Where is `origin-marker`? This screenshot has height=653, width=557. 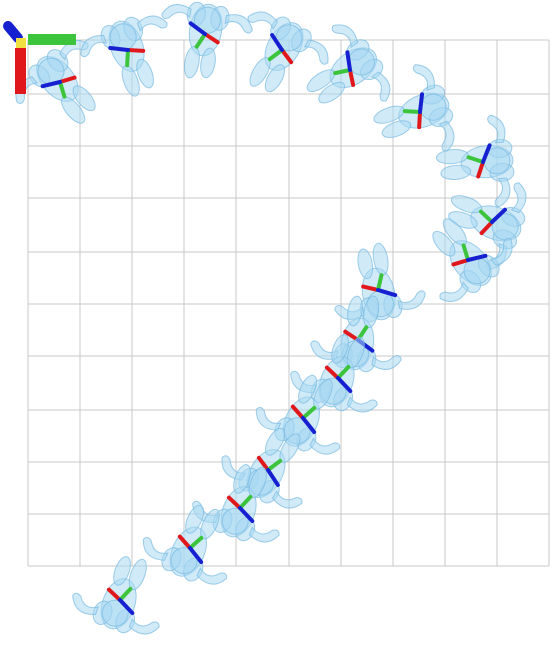
origin-marker is located at coordinates (21, 43).